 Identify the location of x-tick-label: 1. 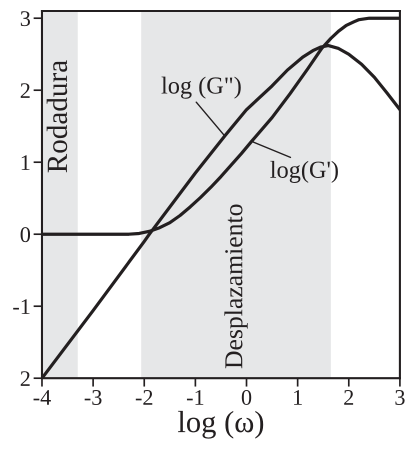
(298, 397).